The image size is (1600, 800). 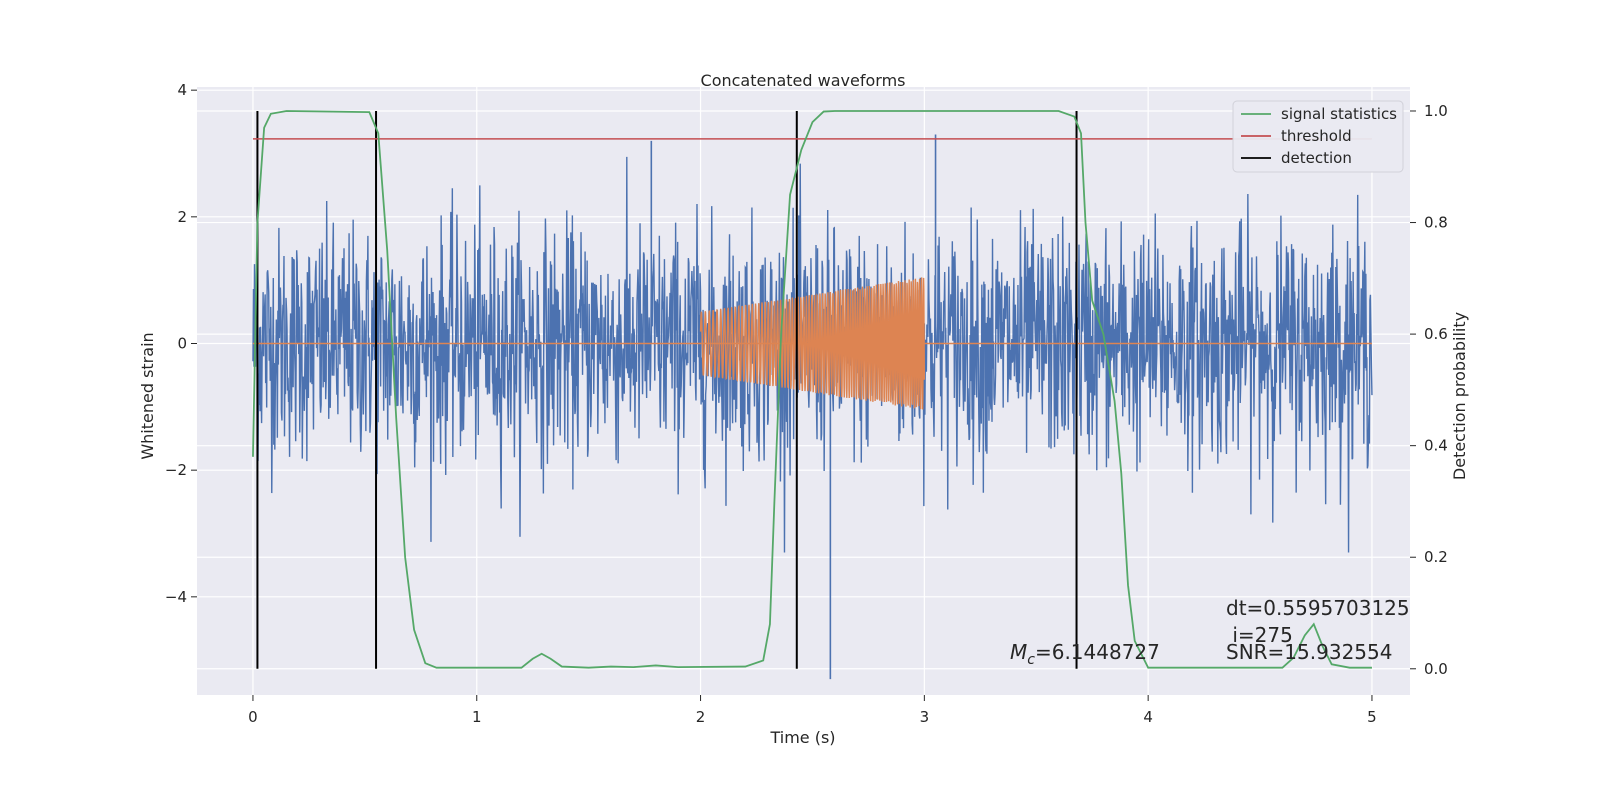 I want to click on y2-tick-label: 0.4, so click(x=1436, y=446).